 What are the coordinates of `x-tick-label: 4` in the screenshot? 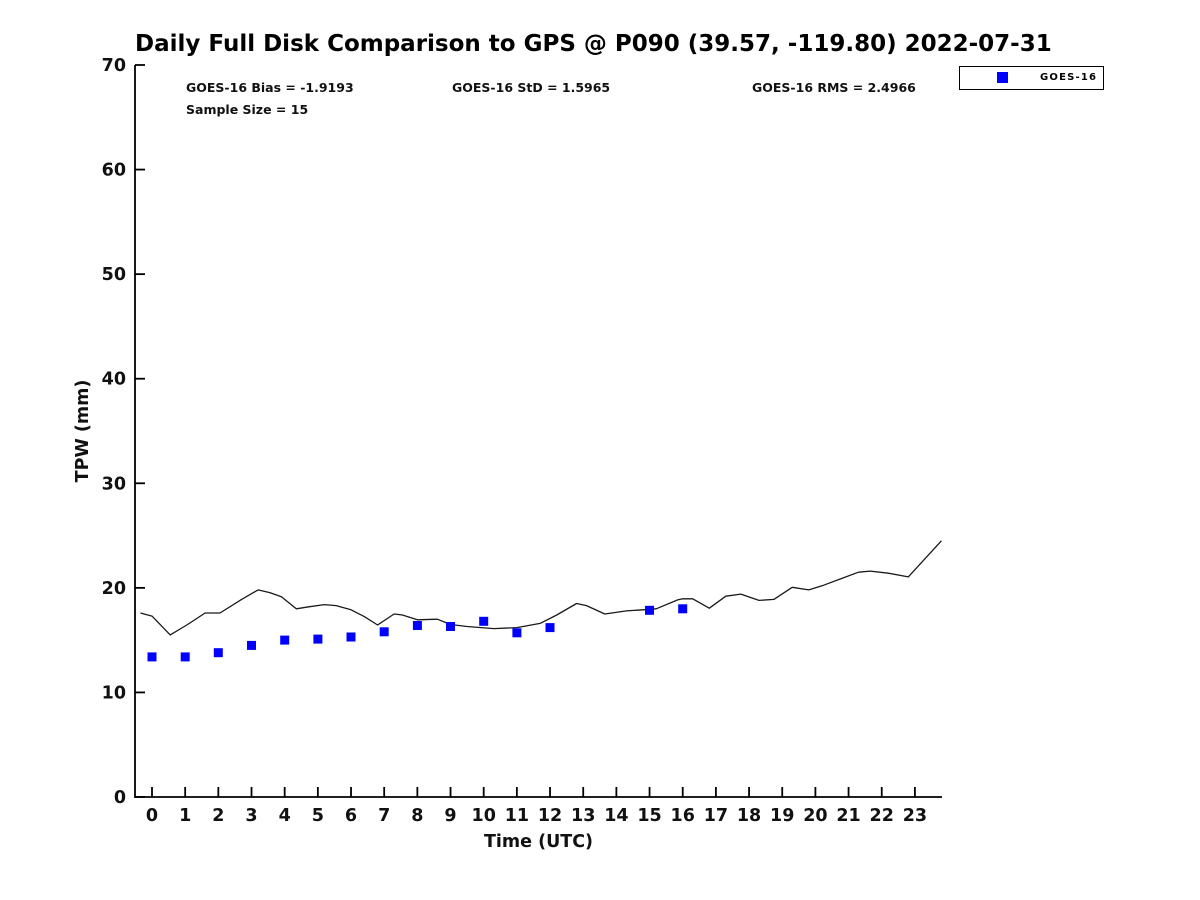 It's located at (285, 816).